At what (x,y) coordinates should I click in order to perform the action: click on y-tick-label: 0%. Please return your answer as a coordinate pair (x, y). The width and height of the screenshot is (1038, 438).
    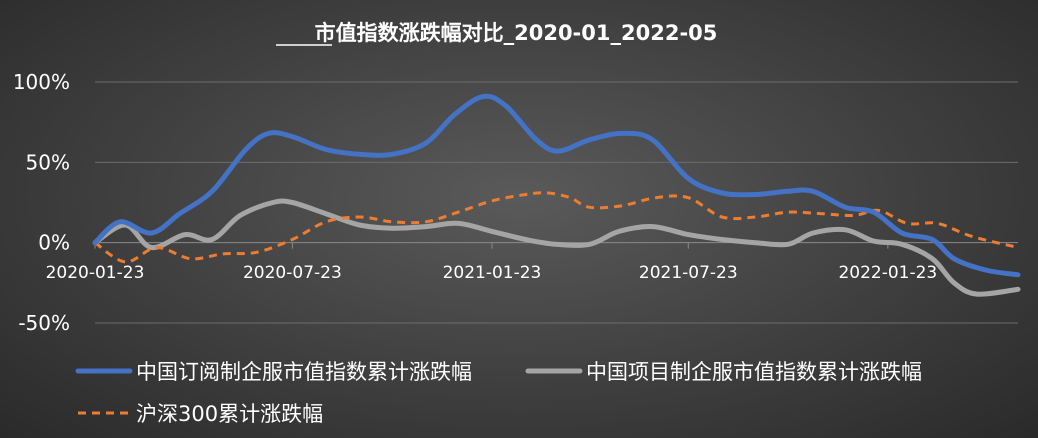
    Looking at the image, I should click on (54, 243).